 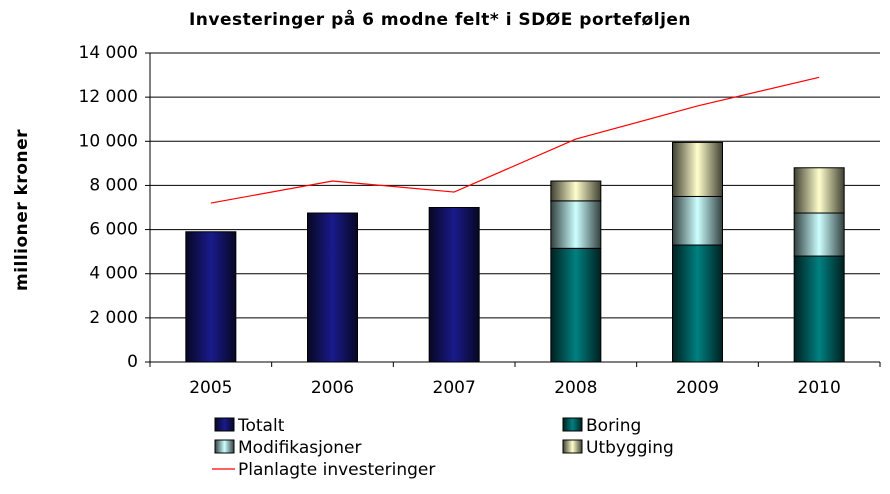 I want to click on y-axis-label: millioner kroner, so click(x=22, y=210).